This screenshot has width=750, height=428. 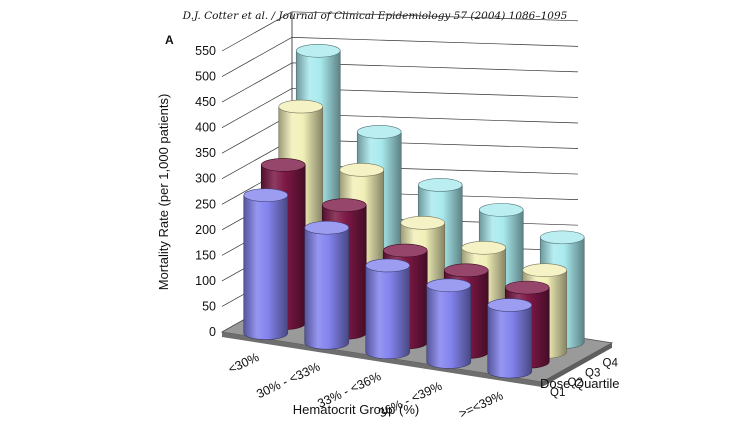 What do you see at coordinates (611, 364) in the screenshot?
I see `depth-tick-label: Q4` at bounding box center [611, 364].